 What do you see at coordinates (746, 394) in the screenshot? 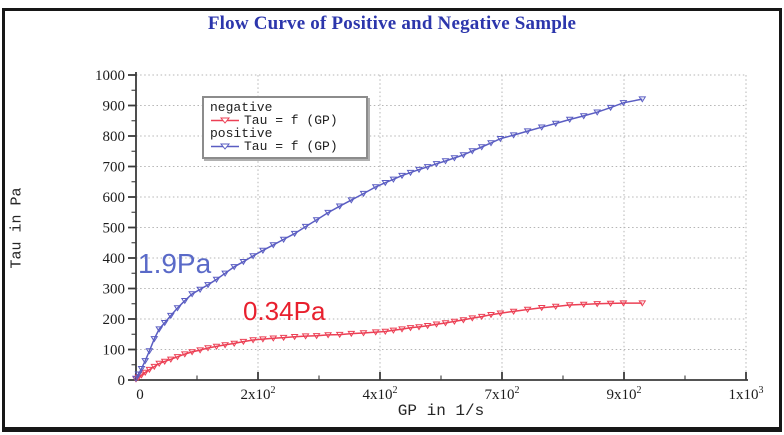
I see `svg-text: 1x10³` at bounding box center [746, 394].